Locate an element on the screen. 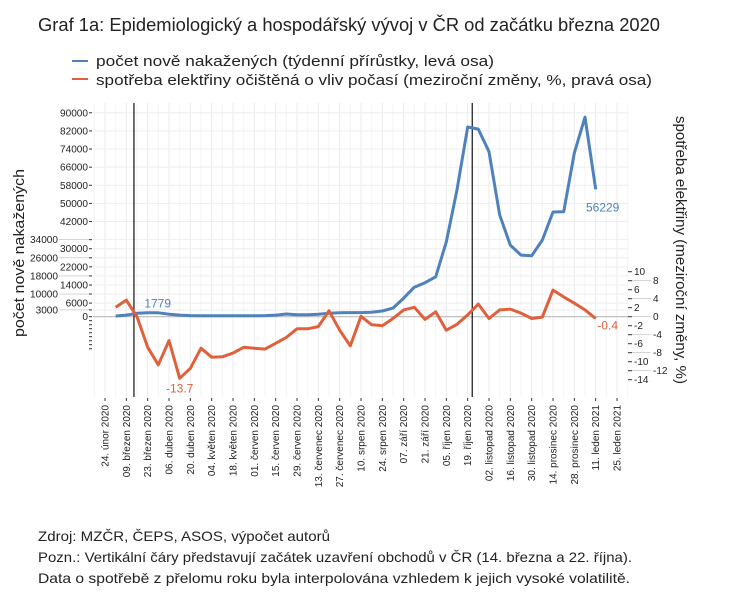 This screenshot has height=605, width=734. x-axis-tick-label: 10. srpen 2020 is located at coordinates (362, 438).